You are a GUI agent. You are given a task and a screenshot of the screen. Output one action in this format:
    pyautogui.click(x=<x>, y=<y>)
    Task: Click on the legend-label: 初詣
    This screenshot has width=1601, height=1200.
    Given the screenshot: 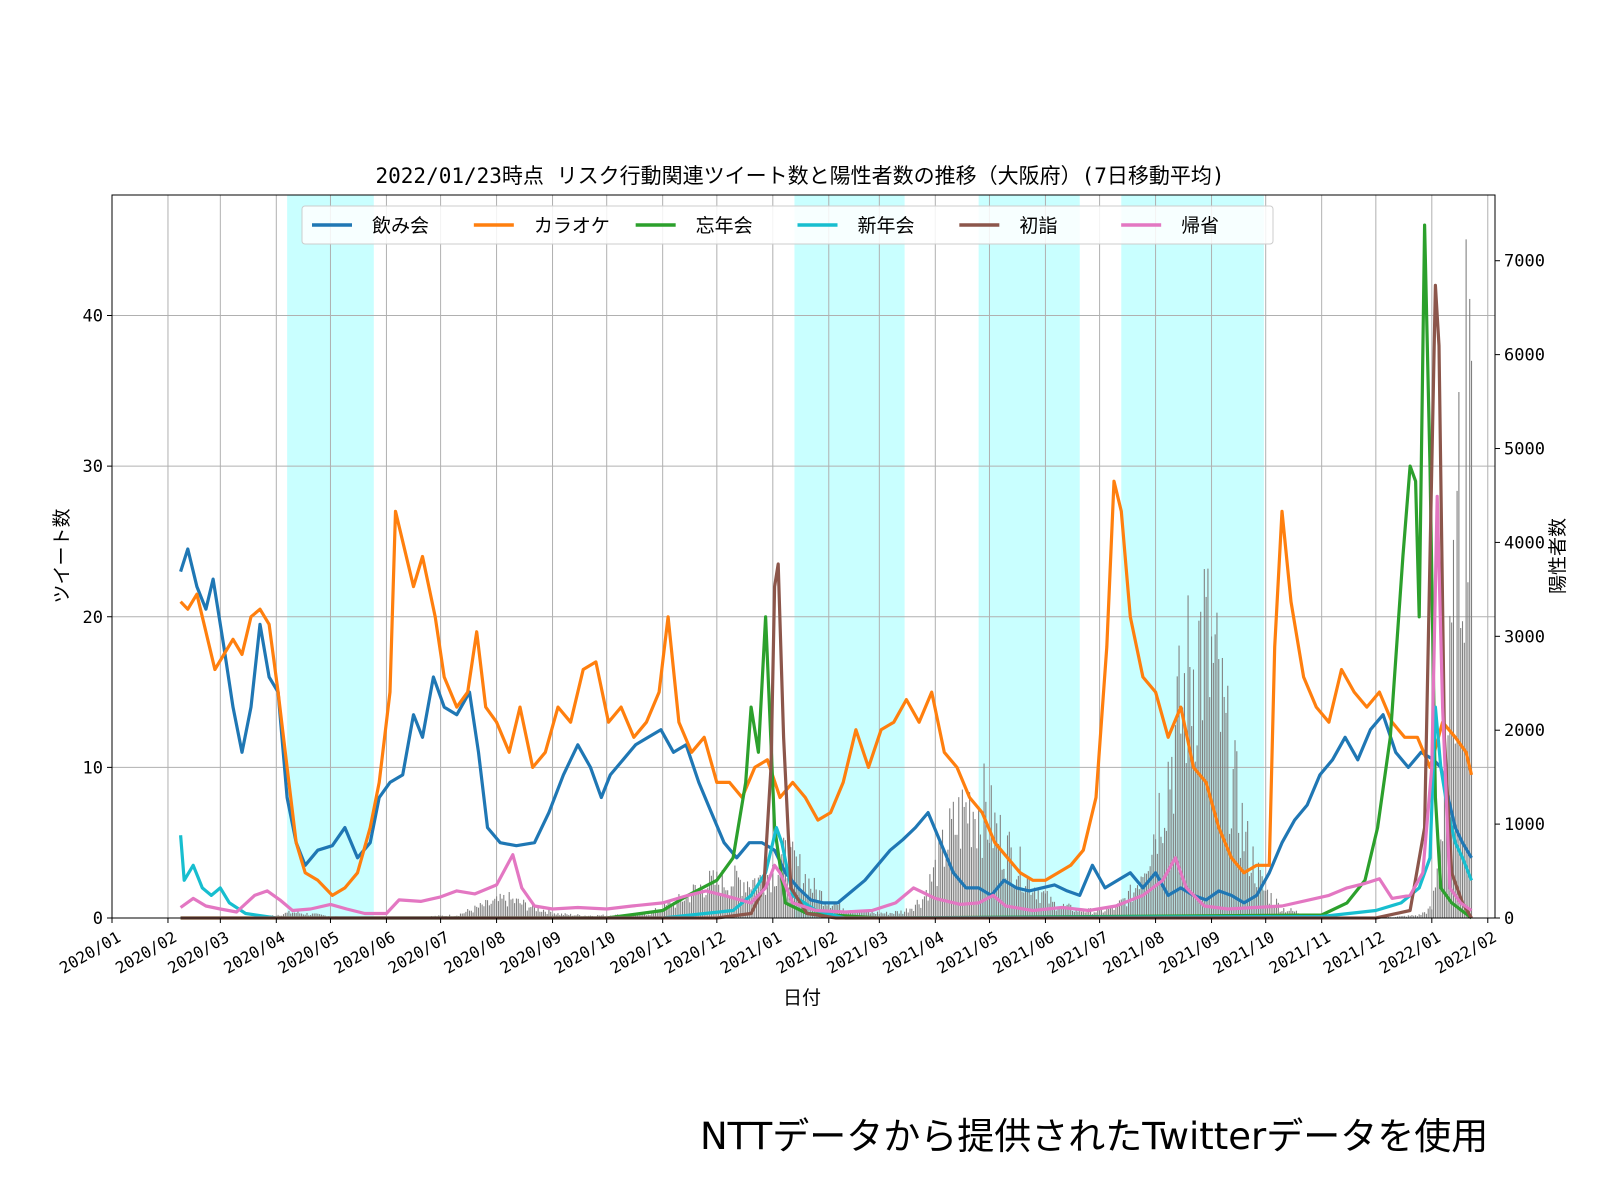 What is the action you would take?
    pyautogui.click(x=1038, y=226)
    